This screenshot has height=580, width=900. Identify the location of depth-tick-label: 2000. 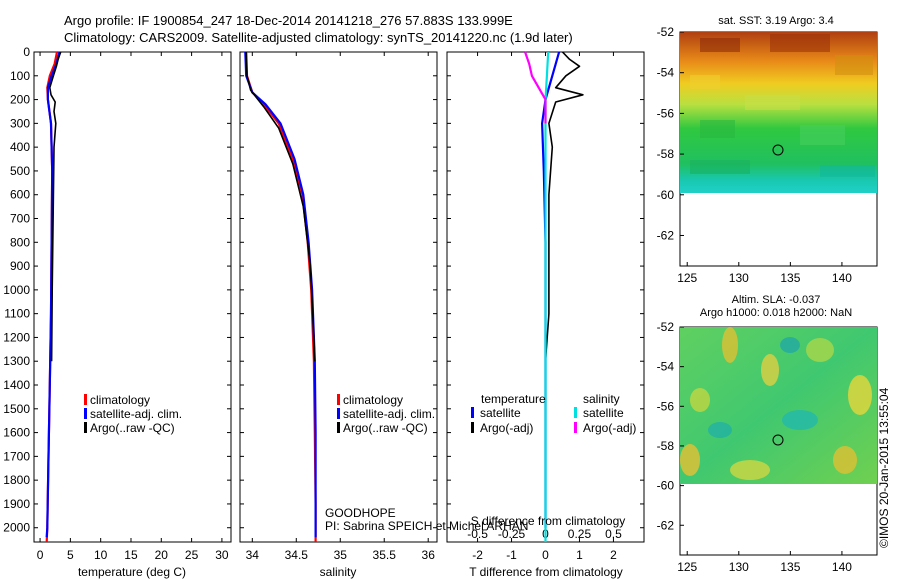
(16, 528).